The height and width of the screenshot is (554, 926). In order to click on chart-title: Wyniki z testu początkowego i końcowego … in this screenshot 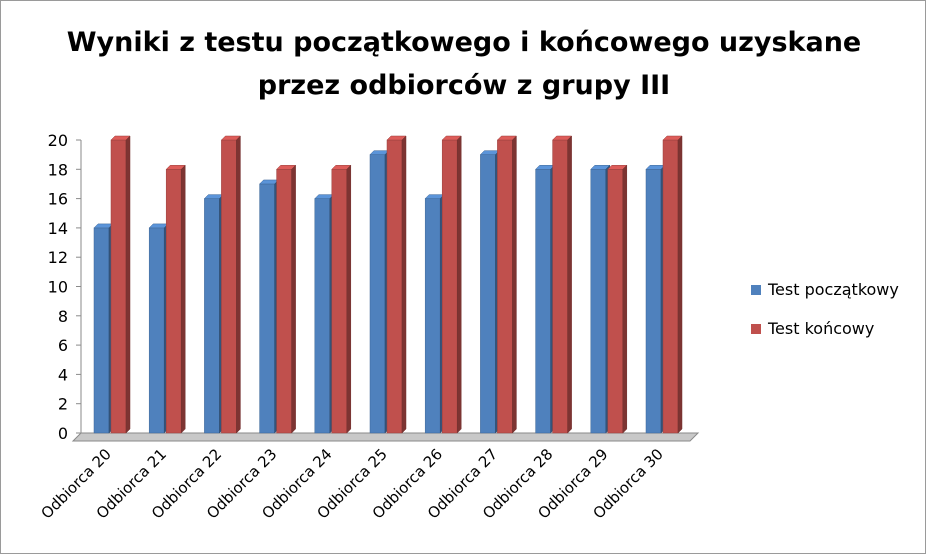, I will do `click(464, 64)`.